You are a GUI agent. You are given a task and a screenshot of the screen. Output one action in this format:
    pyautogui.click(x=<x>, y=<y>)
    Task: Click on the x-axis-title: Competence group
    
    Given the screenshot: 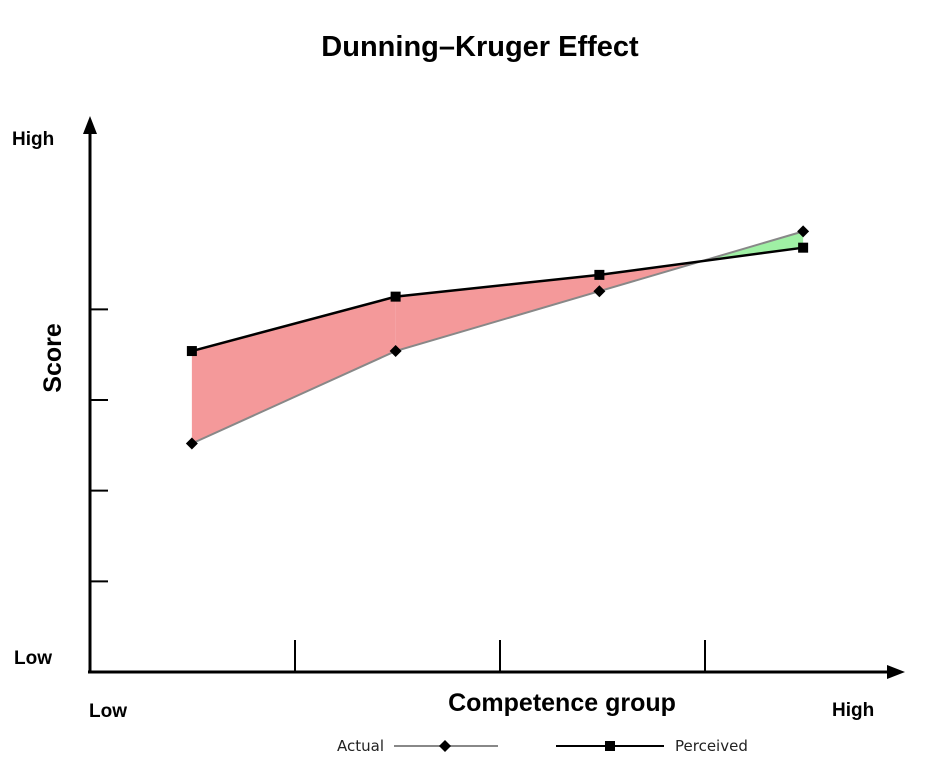 What is the action you would take?
    pyautogui.click(x=562, y=703)
    